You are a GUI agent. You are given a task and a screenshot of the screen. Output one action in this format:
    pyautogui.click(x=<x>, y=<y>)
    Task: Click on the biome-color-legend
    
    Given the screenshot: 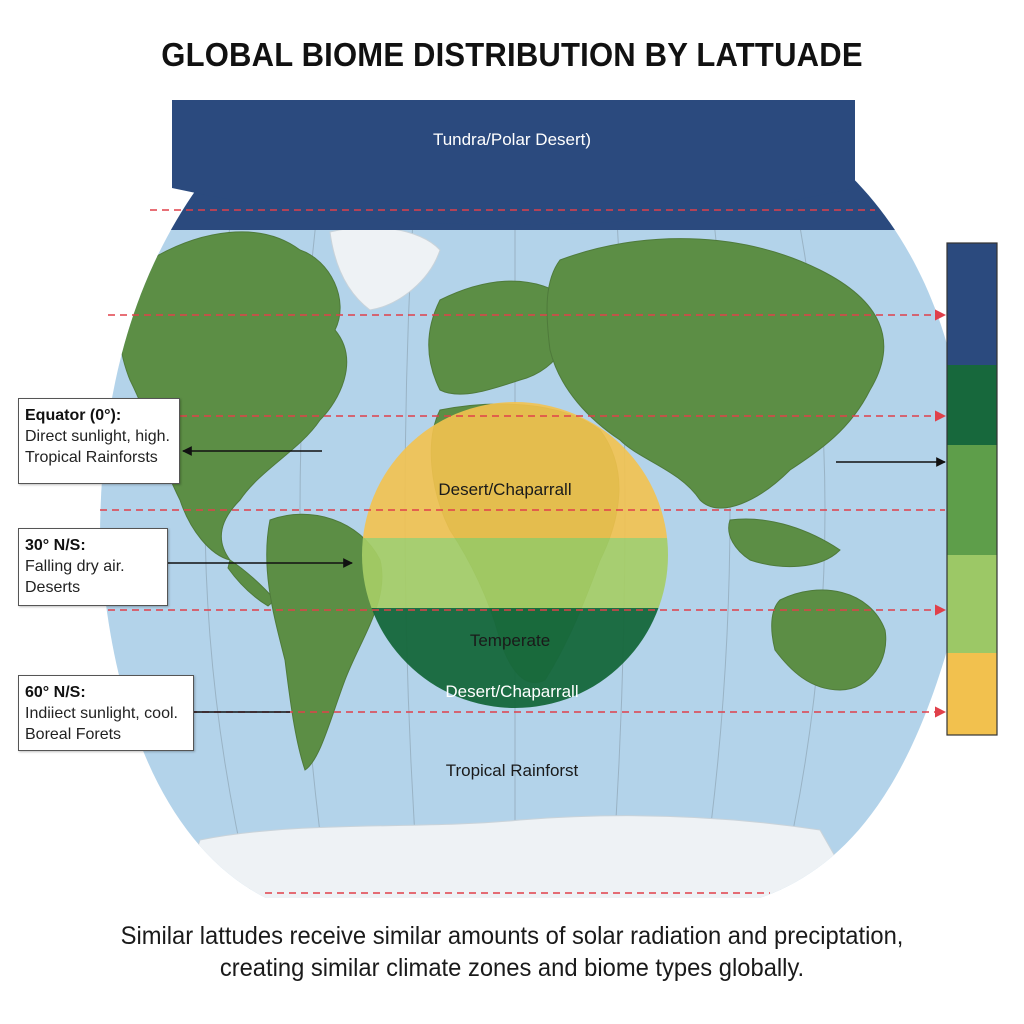 What is the action you would take?
    pyautogui.click(x=972, y=489)
    